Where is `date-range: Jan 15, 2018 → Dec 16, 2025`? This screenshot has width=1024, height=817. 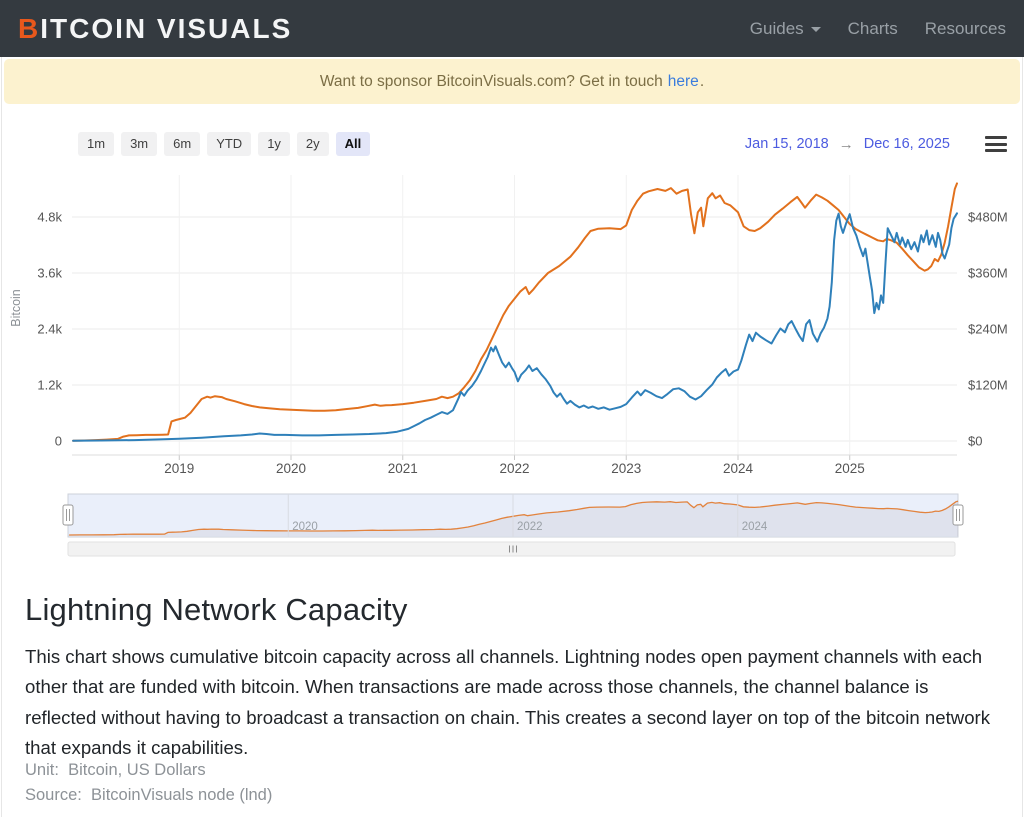
date-range: Jan 15, 2018 → Dec 16, 2025 is located at coordinates (847, 144).